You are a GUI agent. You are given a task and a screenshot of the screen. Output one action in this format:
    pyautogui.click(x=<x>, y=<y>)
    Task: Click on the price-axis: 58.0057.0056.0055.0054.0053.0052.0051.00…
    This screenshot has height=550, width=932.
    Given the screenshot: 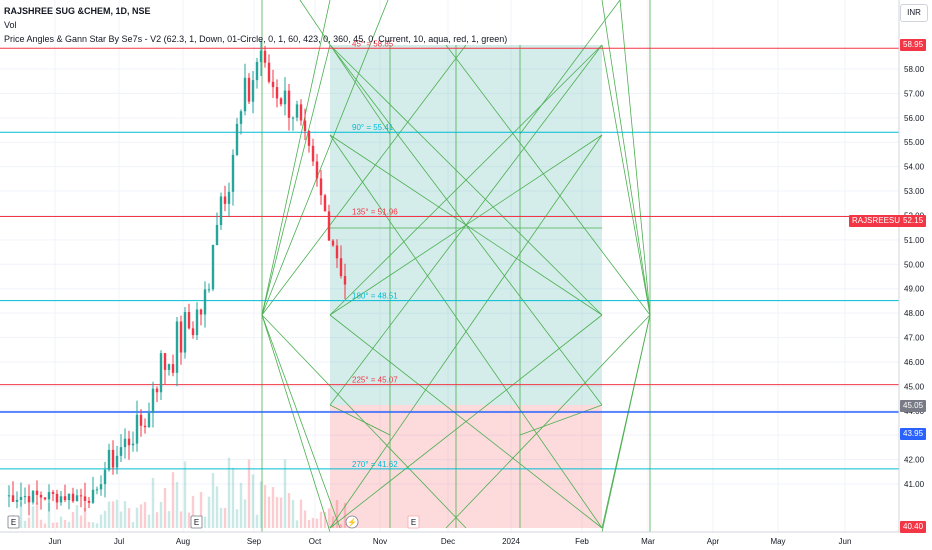 What is the action you would take?
    pyautogui.click(x=914, y=277)
    